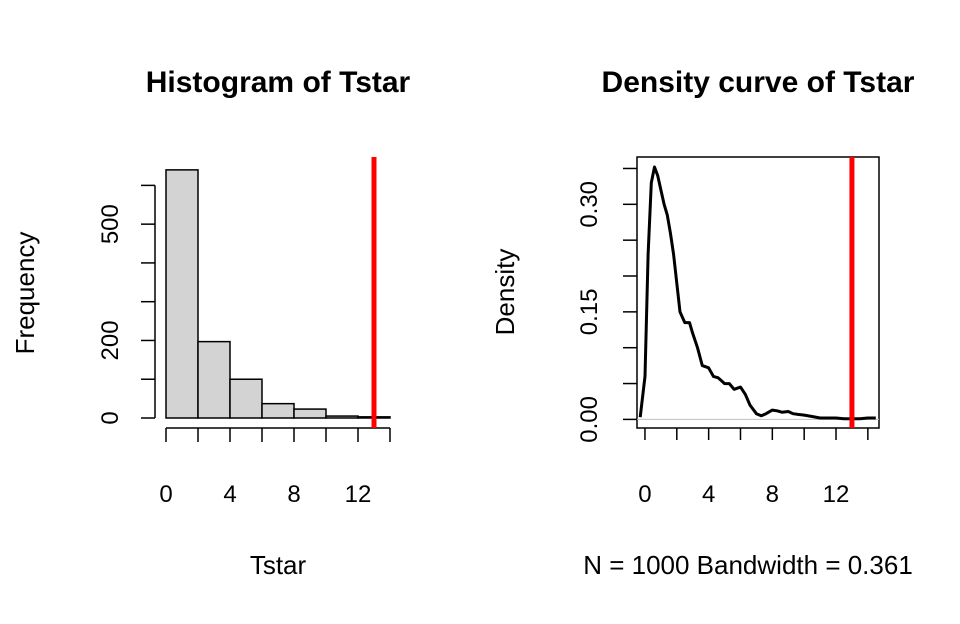 This screenshot has width=960, height=624. I want to click on density-x-tick-label: 8, so click(772, 494).